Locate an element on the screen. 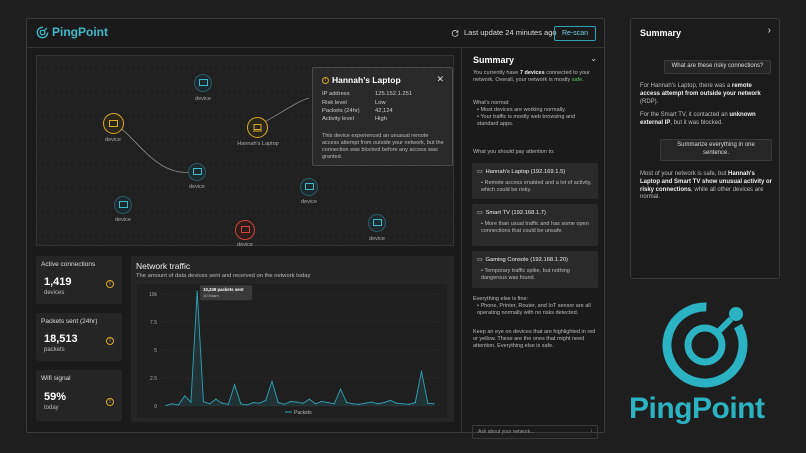 The width and height of the screenshot is (806, 453). stat-value: 59% is located at coordinates (55, 397).